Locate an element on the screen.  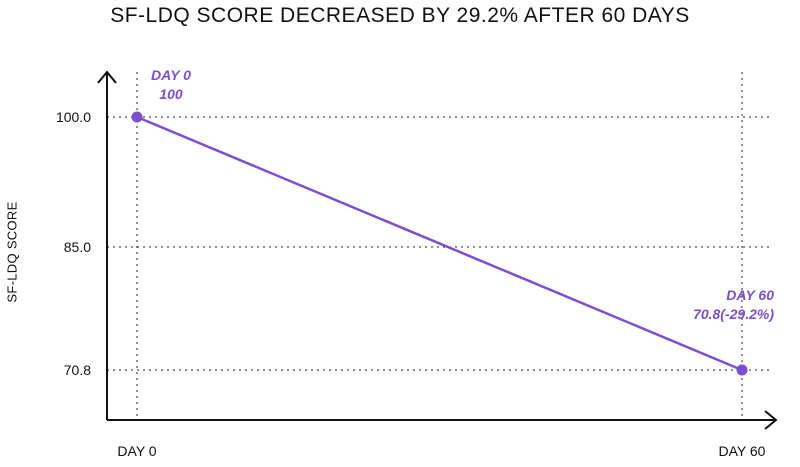
x-tick-label: DAY 0 is located at coordinates (136, 451).